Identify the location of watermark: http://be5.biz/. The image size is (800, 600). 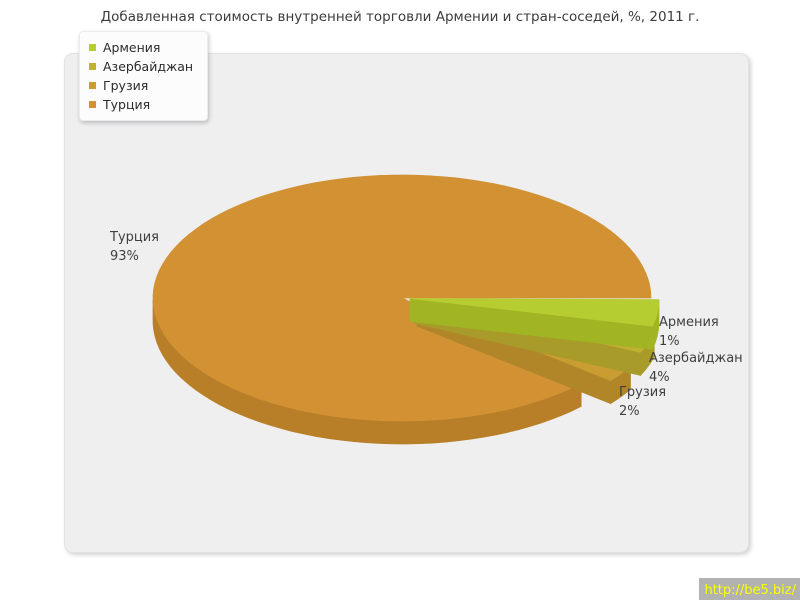
(749, 589).